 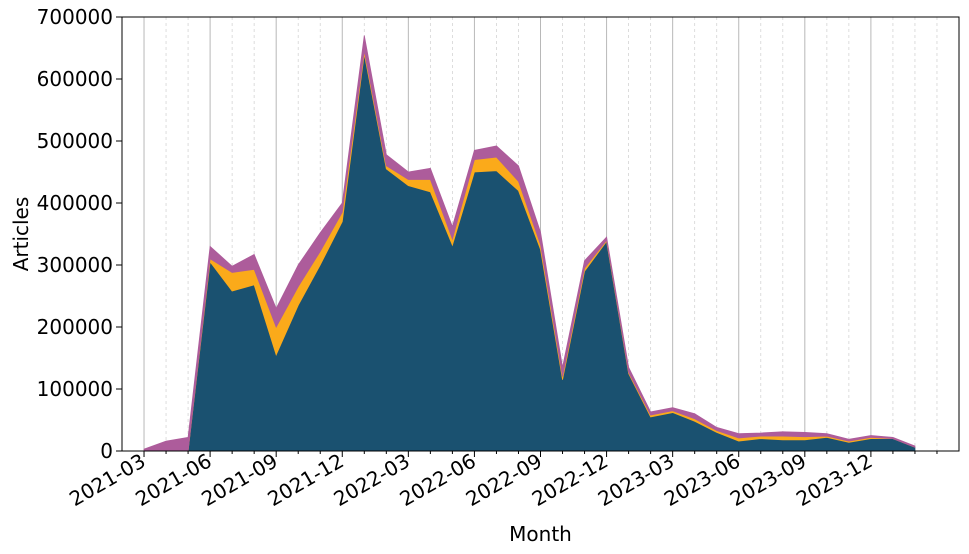 I want to click on x-axis-label: Month, so click(x=540, y=534).